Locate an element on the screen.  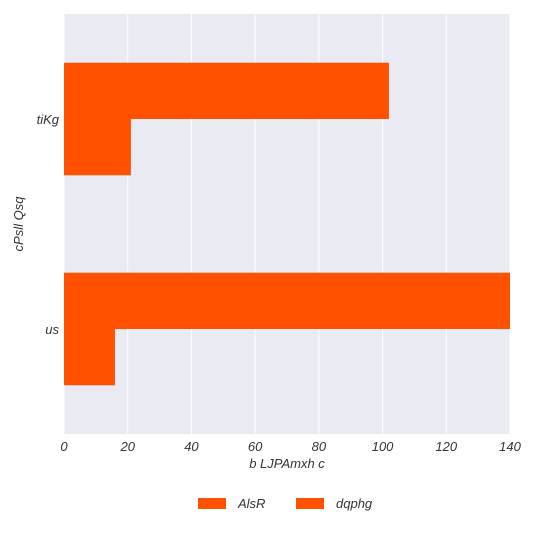
x-tick-label: 40 is located at coordinates (191, 446).